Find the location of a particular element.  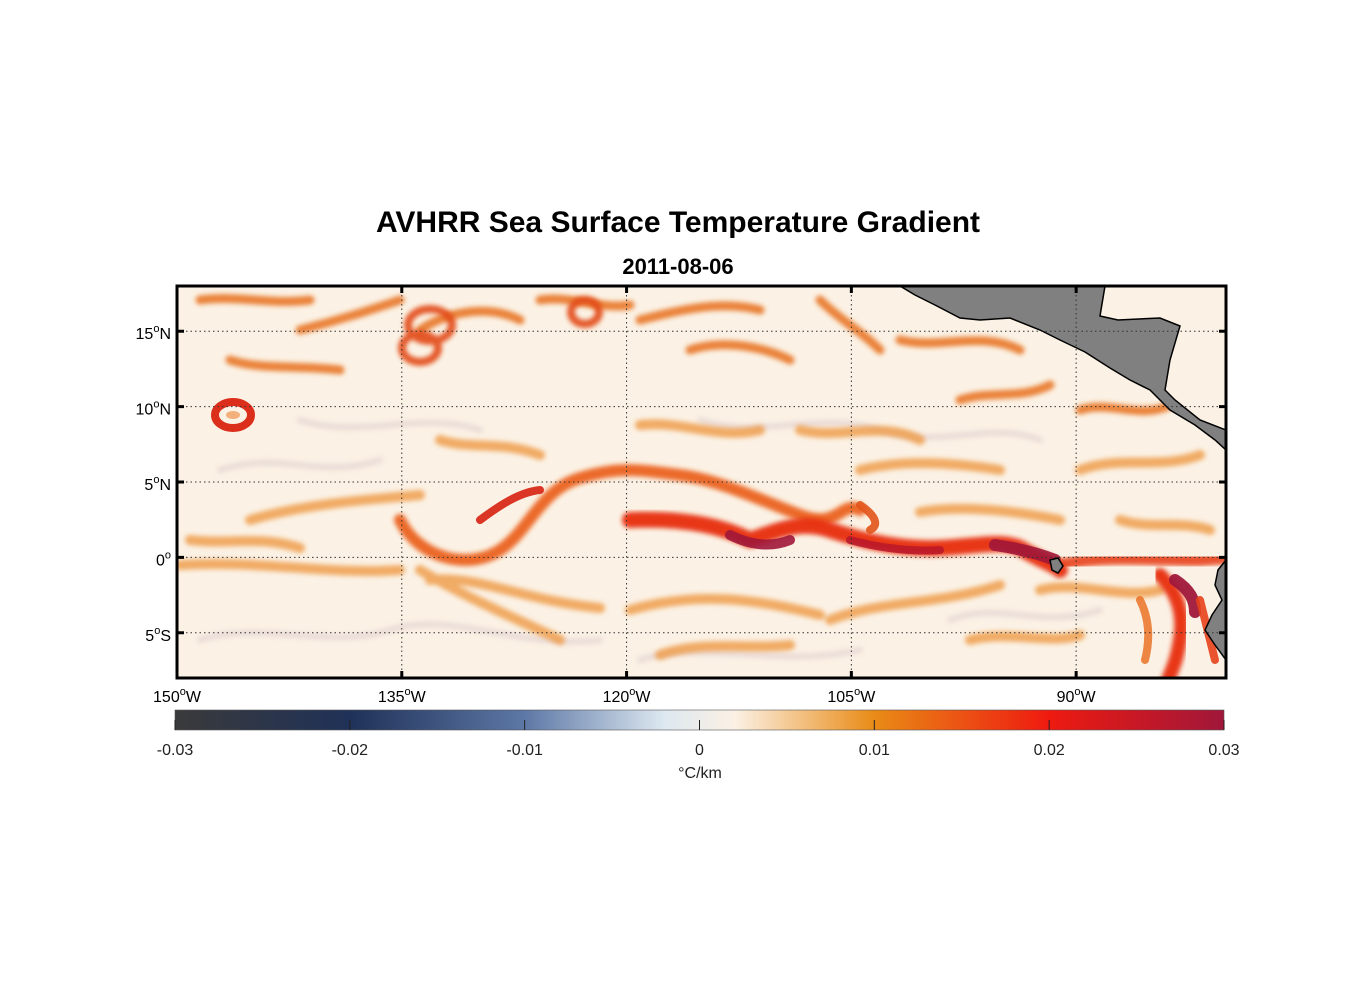

northern-eddies is located at coordinates (500, 331).